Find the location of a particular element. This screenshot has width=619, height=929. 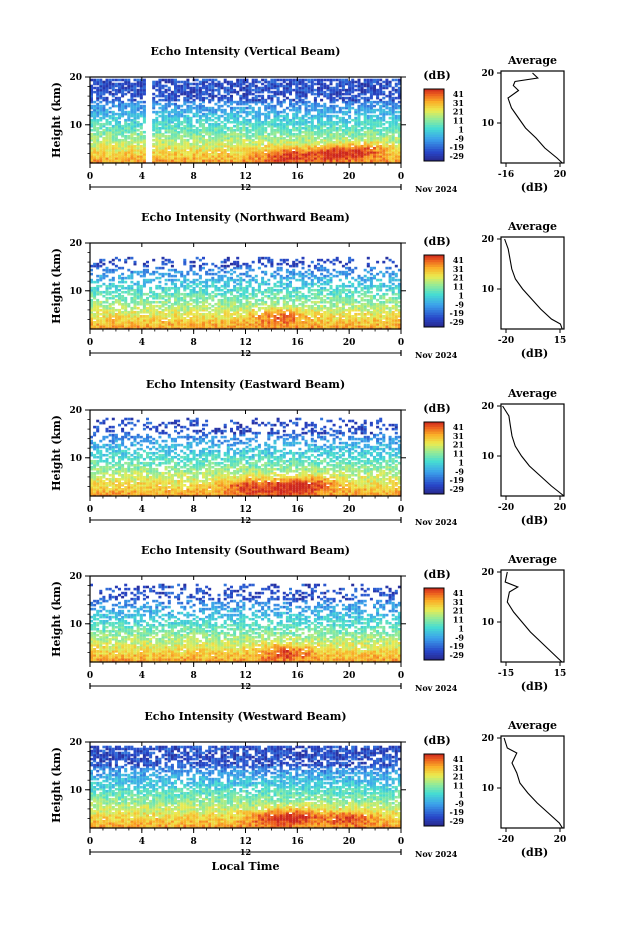

colorbar-segment is located at coordinates (434, 157).